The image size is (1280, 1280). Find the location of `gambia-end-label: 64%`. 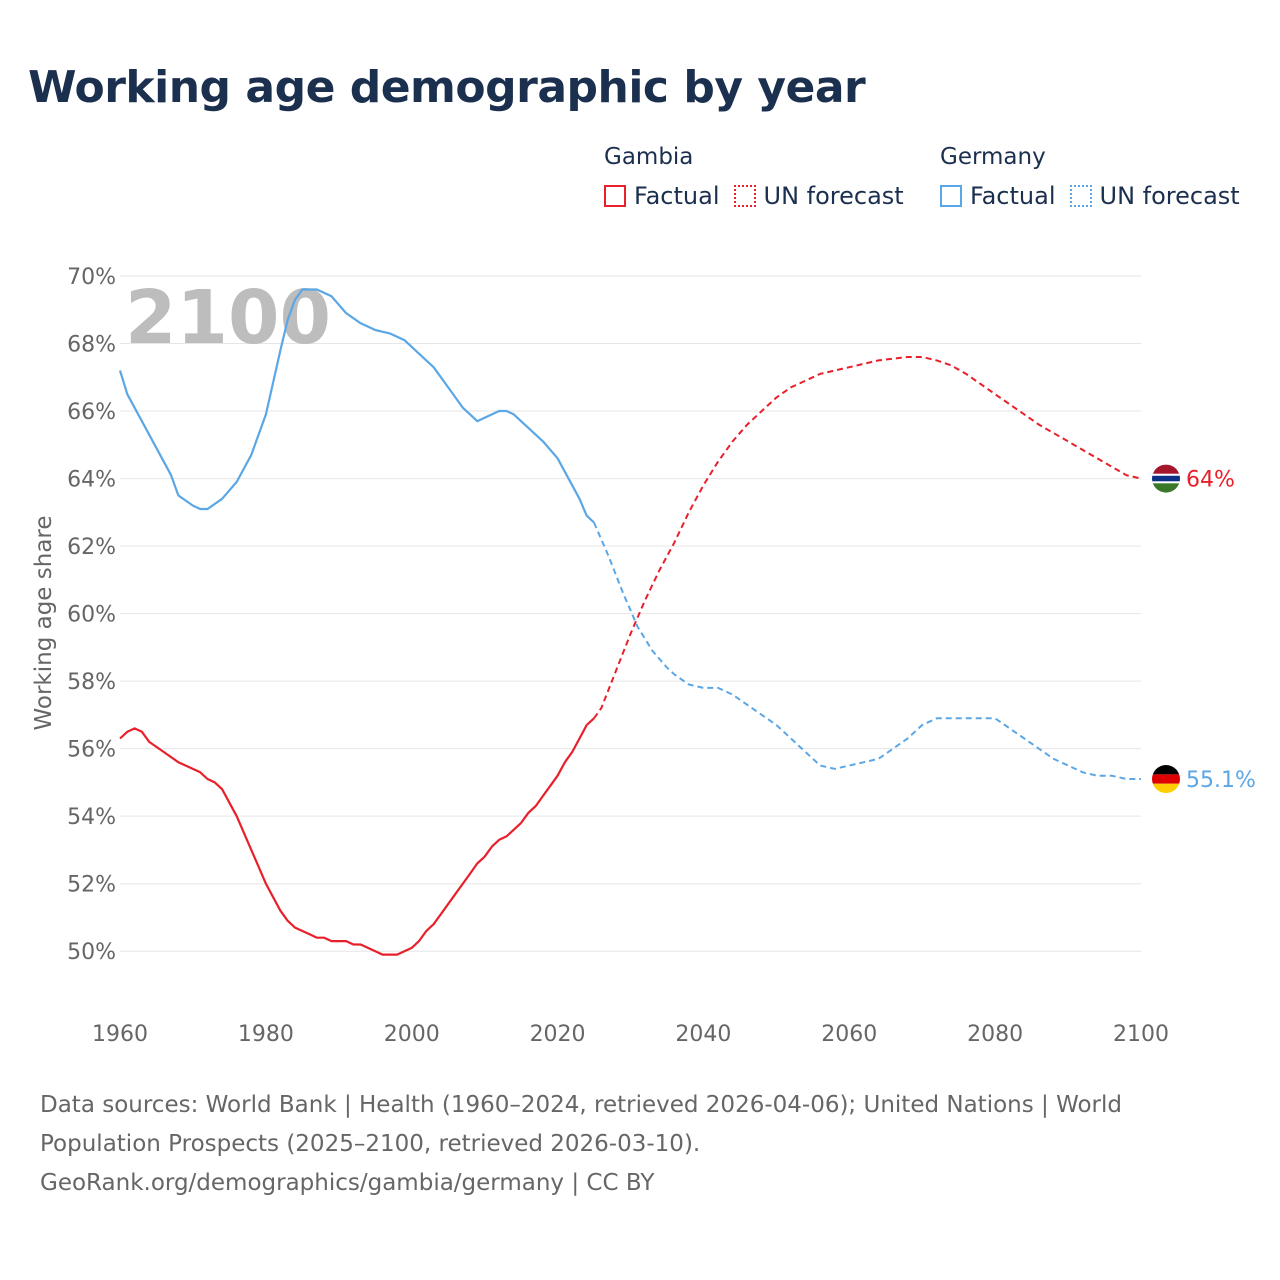

gambia-end-label: 64% is located at coordinates (1210, 480).